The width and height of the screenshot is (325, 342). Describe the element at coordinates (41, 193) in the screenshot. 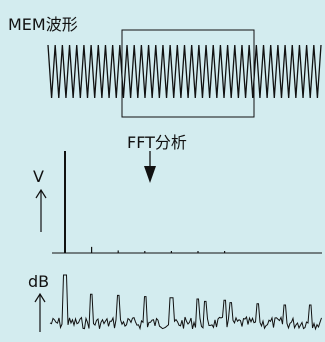

I see `v-axis-arrow-head` at that location.